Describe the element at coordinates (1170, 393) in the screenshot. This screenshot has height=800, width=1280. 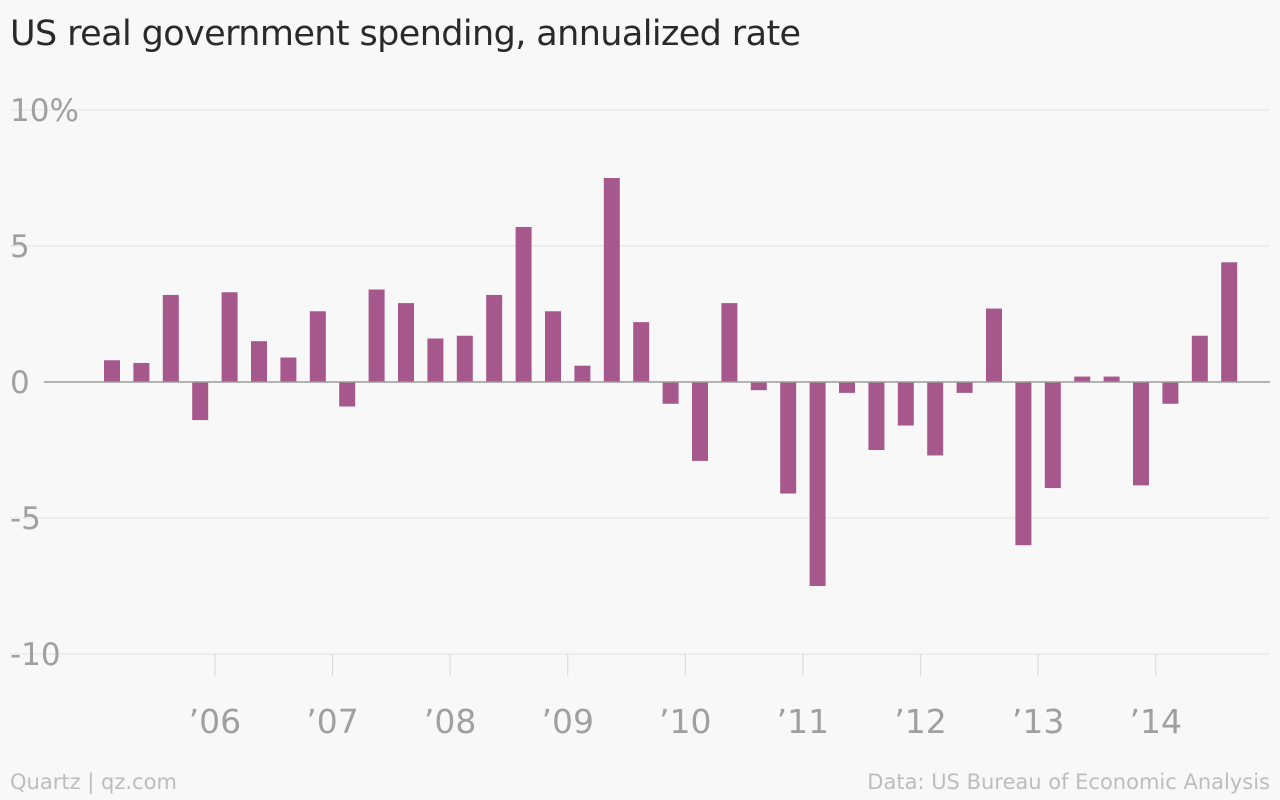
I see `bar: 2014 Q1: -0.8` at that location.